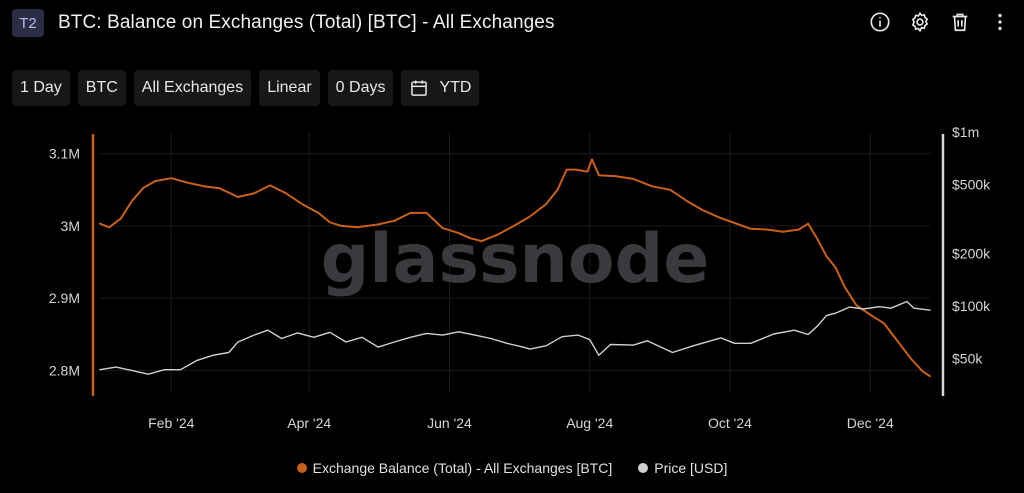  Describe the element at coordinates (967, 358) in the screenshot. I see `y-right-tick-label: $50k` at that location.